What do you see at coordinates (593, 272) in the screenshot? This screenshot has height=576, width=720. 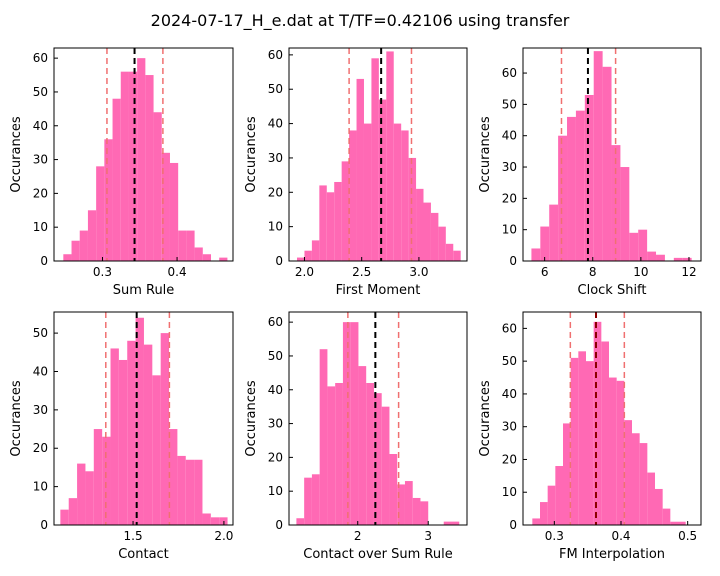 I see `x-tick-label: 8` at bounding box center [593, 272].